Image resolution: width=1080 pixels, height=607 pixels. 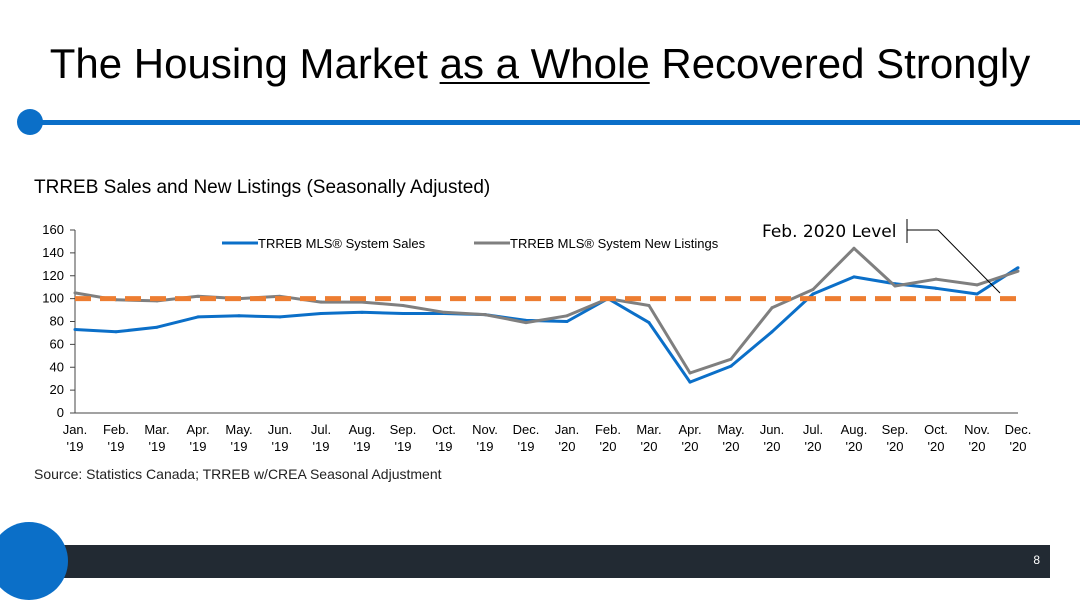 What do you see at coordinates (53, 275) in the screenshot?
I see `y-tick-label: 120` at bounding box center [53, 275].